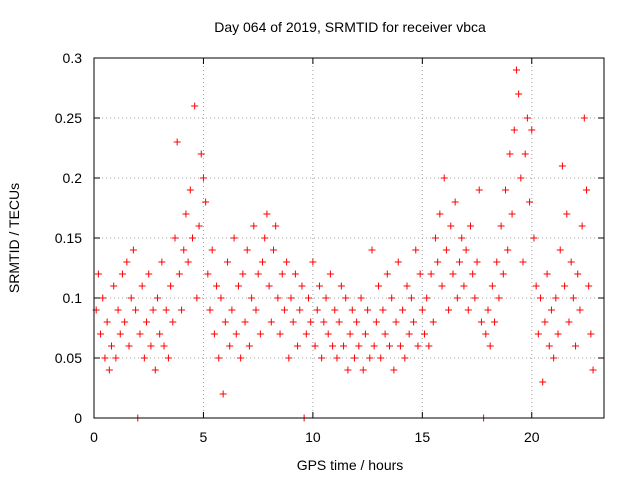 This screenshot has width=640, height=480. Describe the element at coordinates (68, 238) in the screenshot. I see `y-tick-label: 0.15` at that location.